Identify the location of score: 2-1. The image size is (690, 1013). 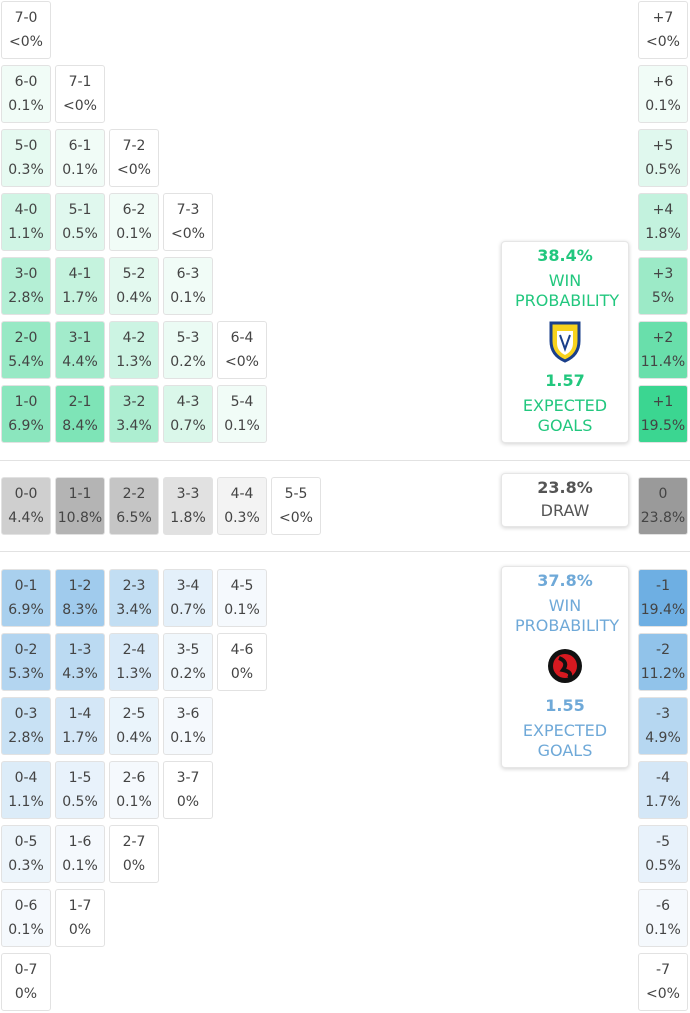
(80, 402).